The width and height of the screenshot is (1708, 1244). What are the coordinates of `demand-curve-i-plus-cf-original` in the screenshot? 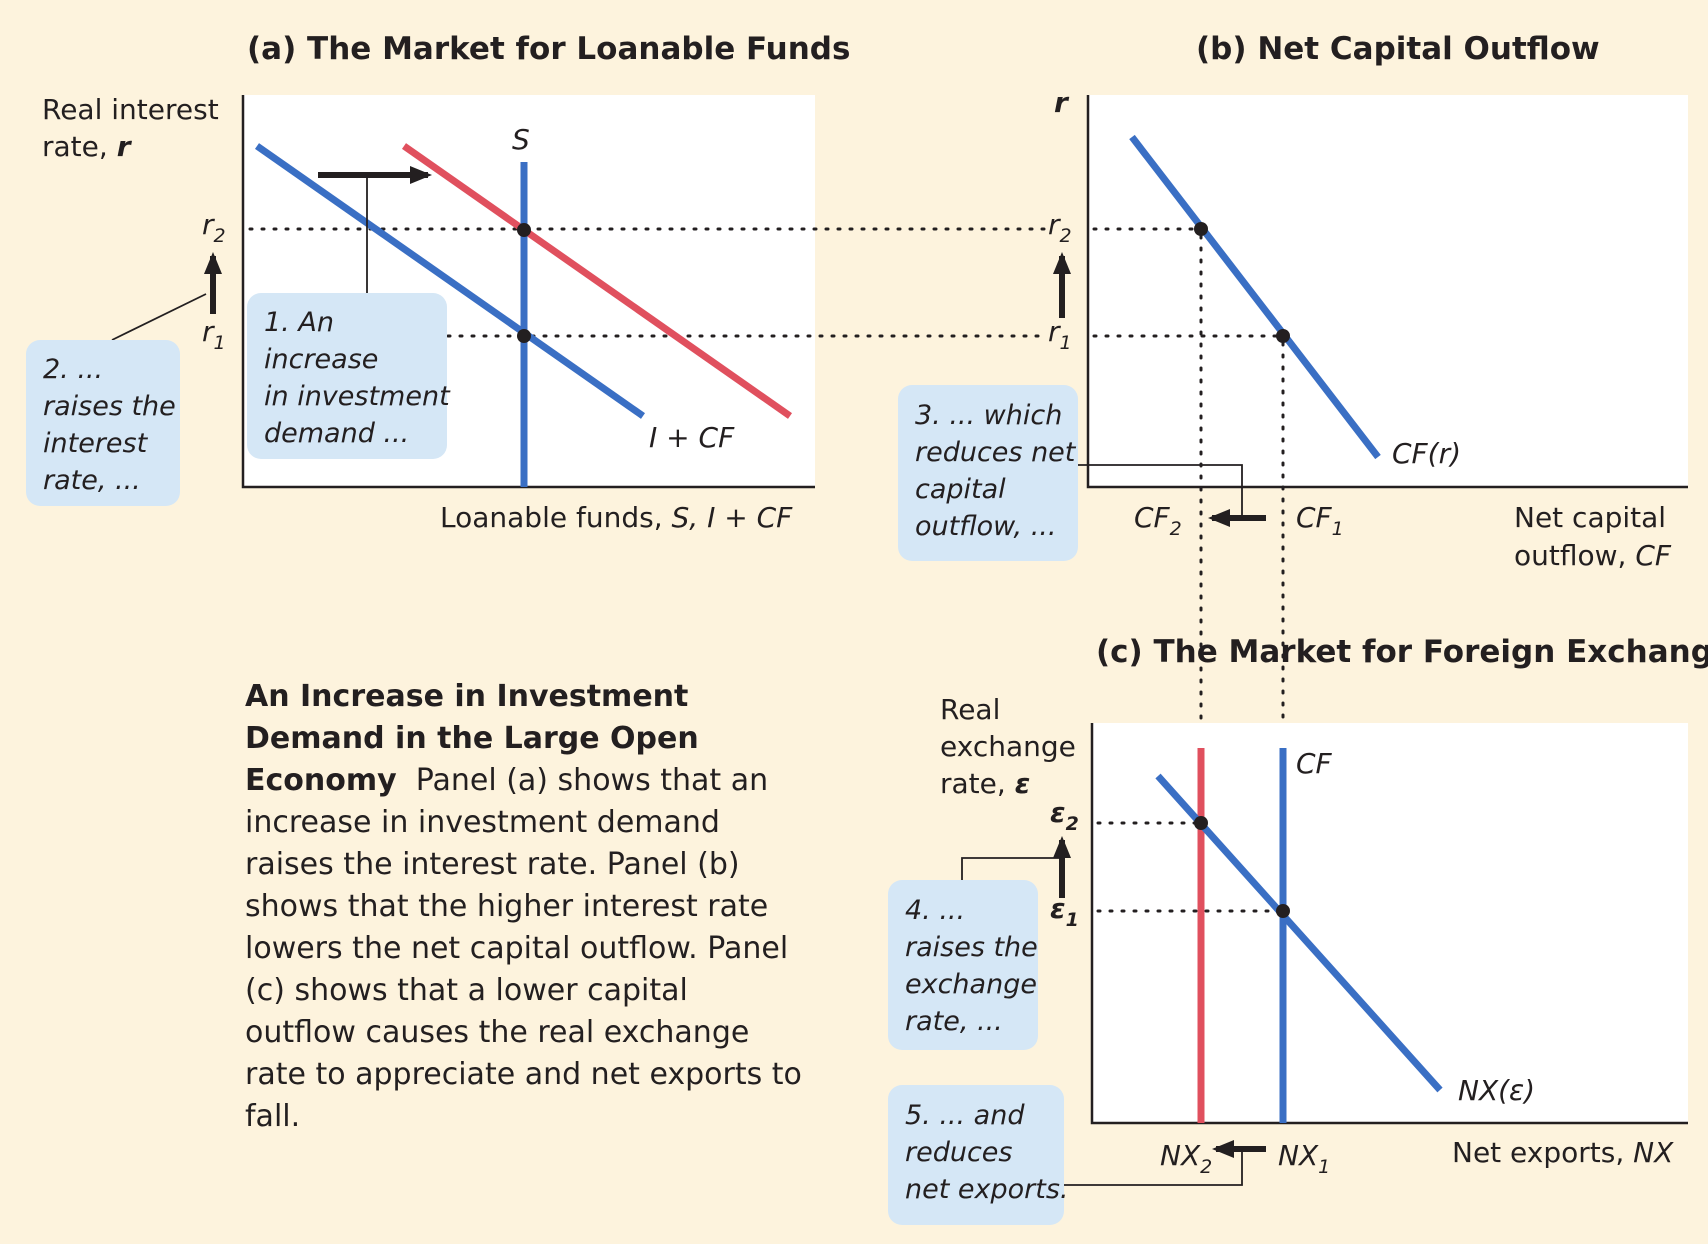 It's located at (450, 281).